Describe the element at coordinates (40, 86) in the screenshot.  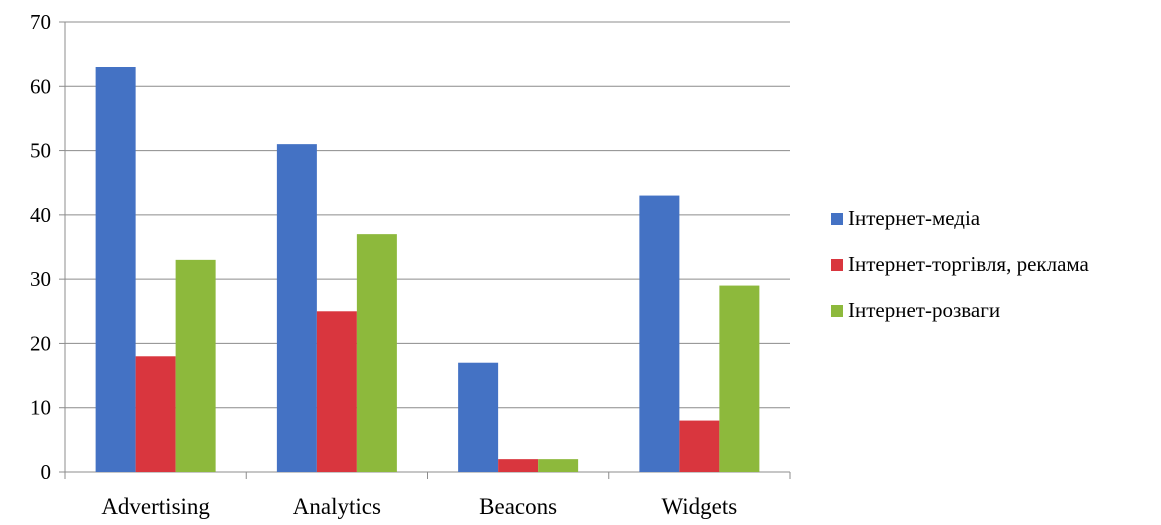
I see `y-tick-label: 60` at that location.